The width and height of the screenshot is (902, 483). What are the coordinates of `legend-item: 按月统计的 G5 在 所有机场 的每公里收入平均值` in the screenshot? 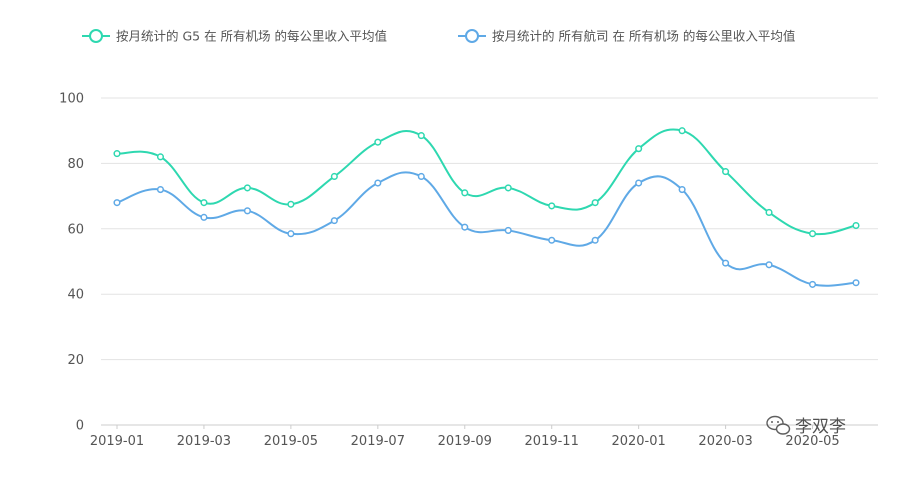 It's located at (234, 36).